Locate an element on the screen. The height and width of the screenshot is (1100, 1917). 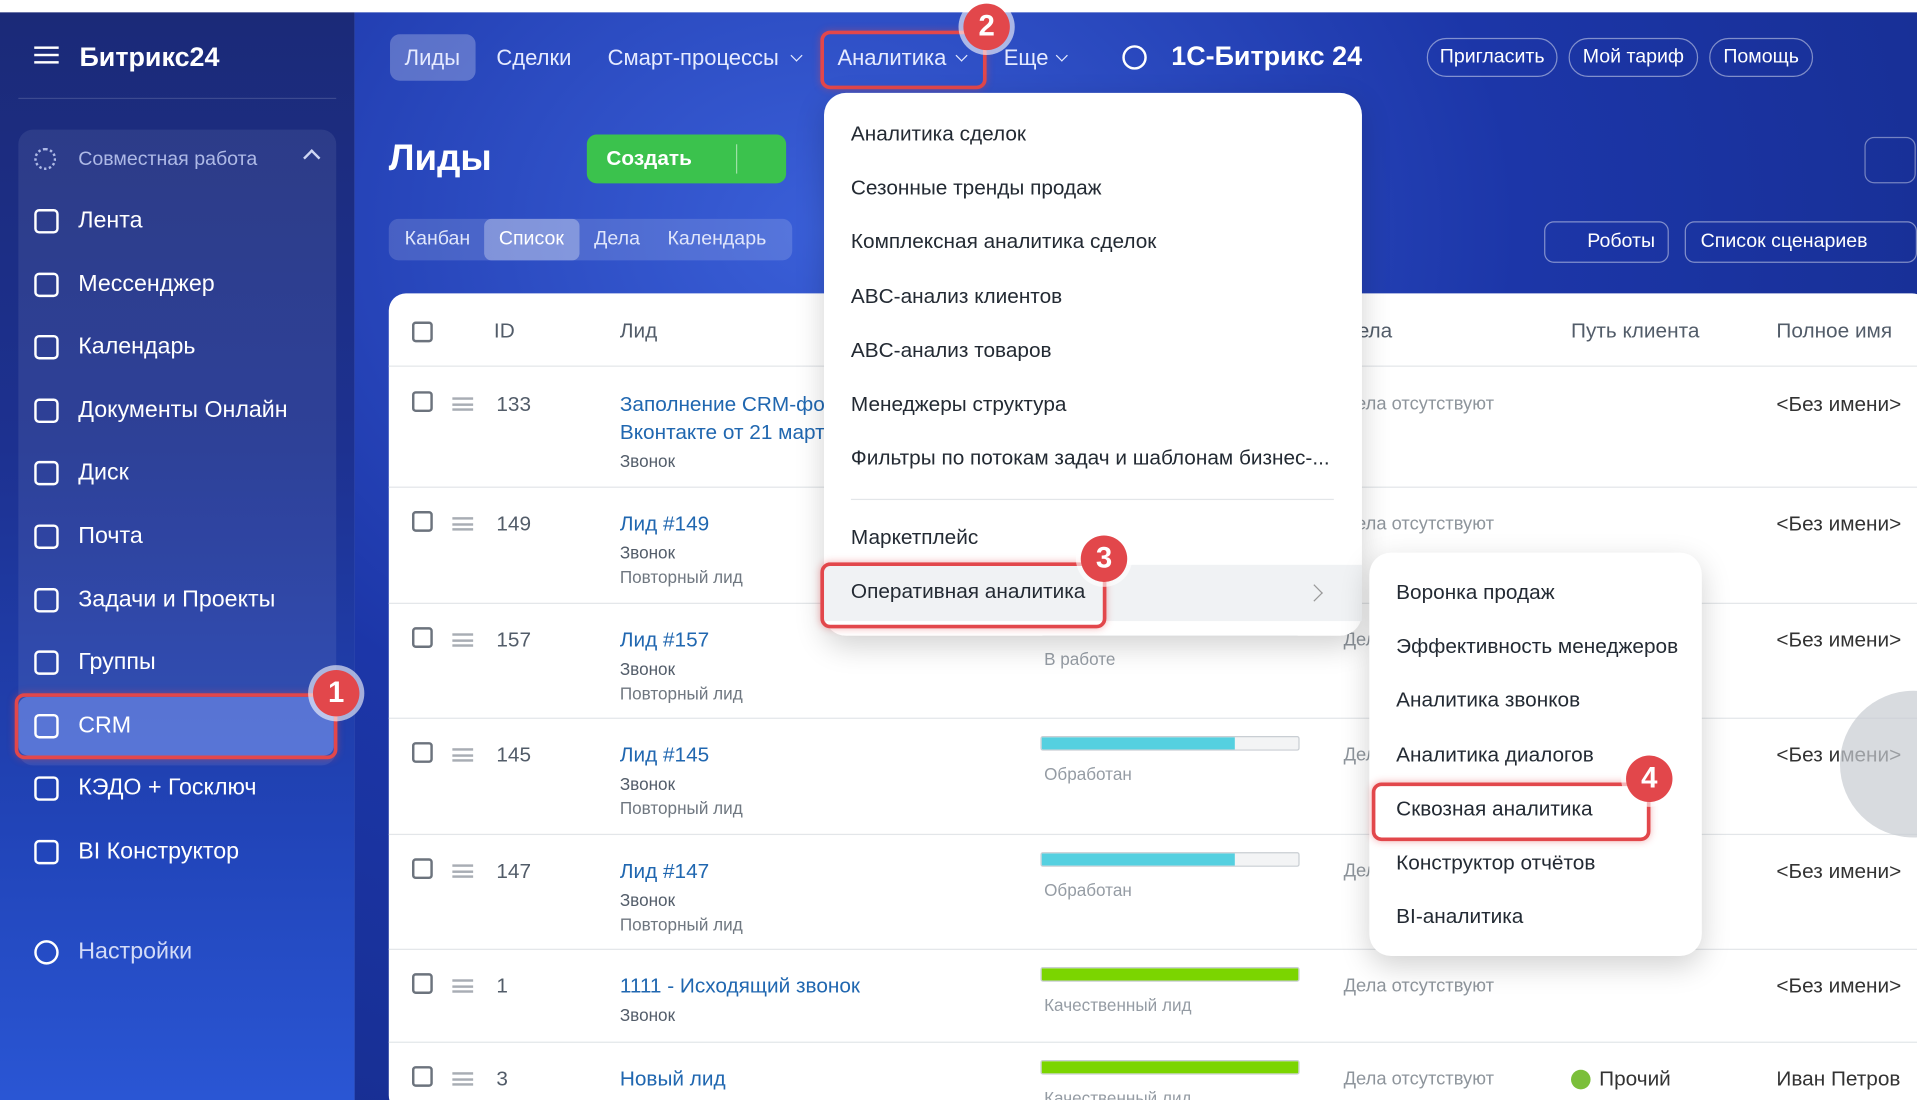
path: Прочий is located at coordinates (1635, 1079).